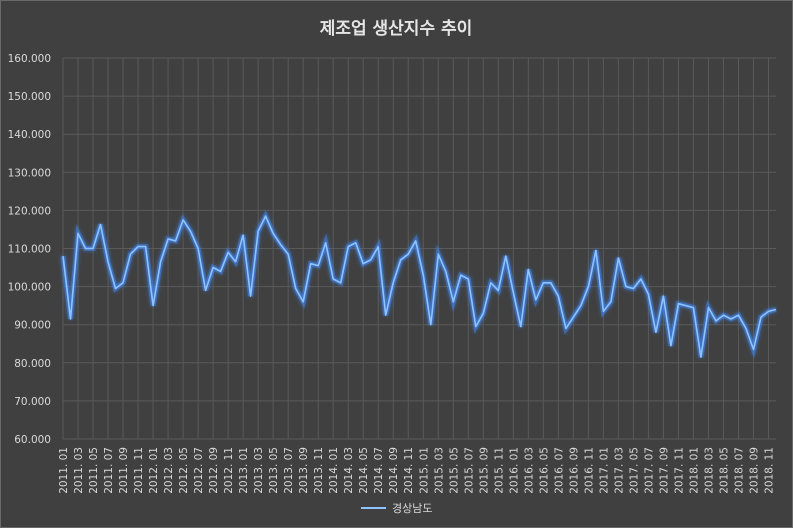  I want to click on y-tick-label: 110.000, so click(29, 250).